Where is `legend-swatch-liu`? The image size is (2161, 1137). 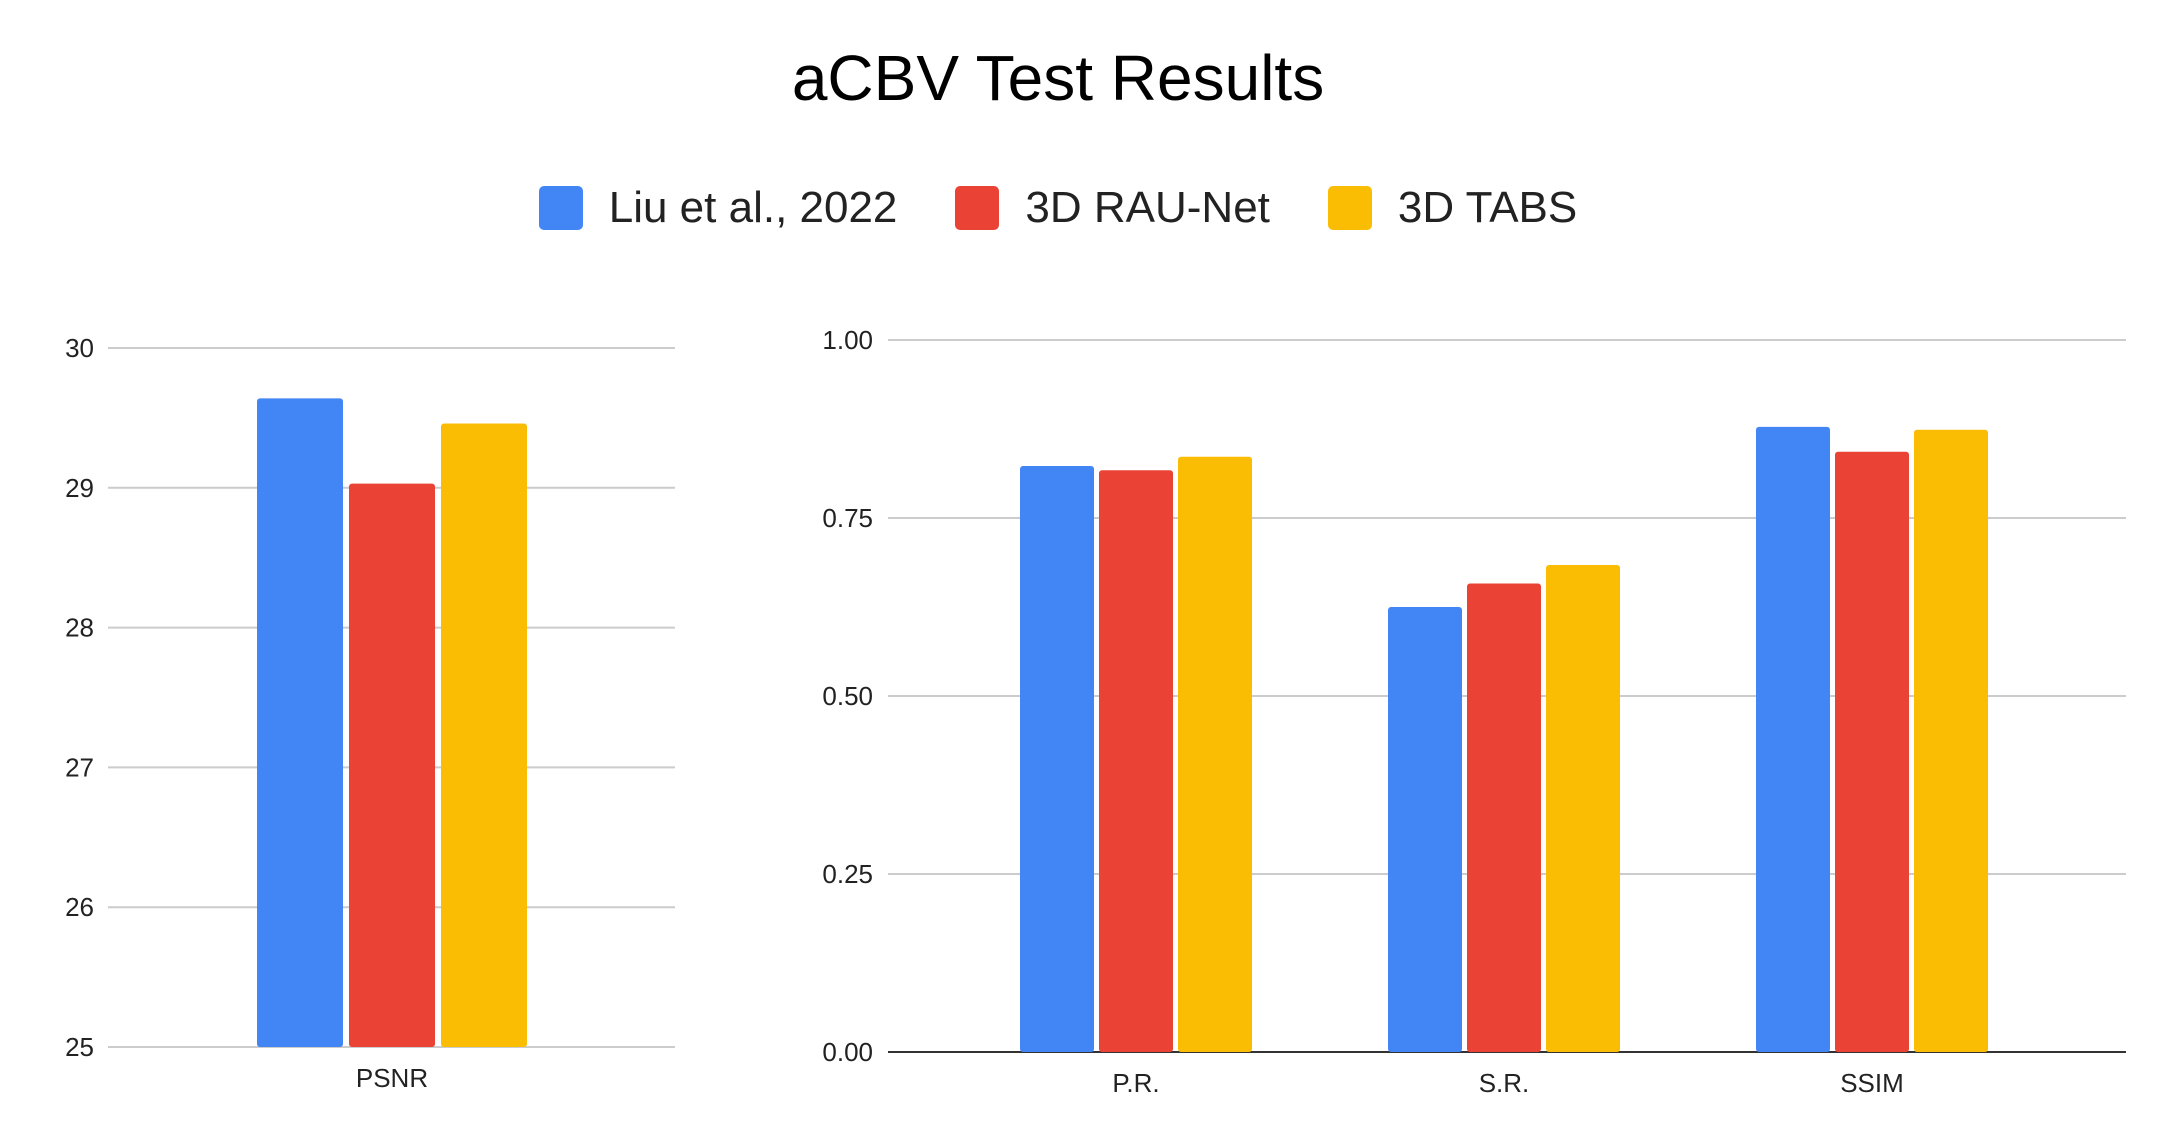
legend-swatch-liu is located at coordinates (560, 208).